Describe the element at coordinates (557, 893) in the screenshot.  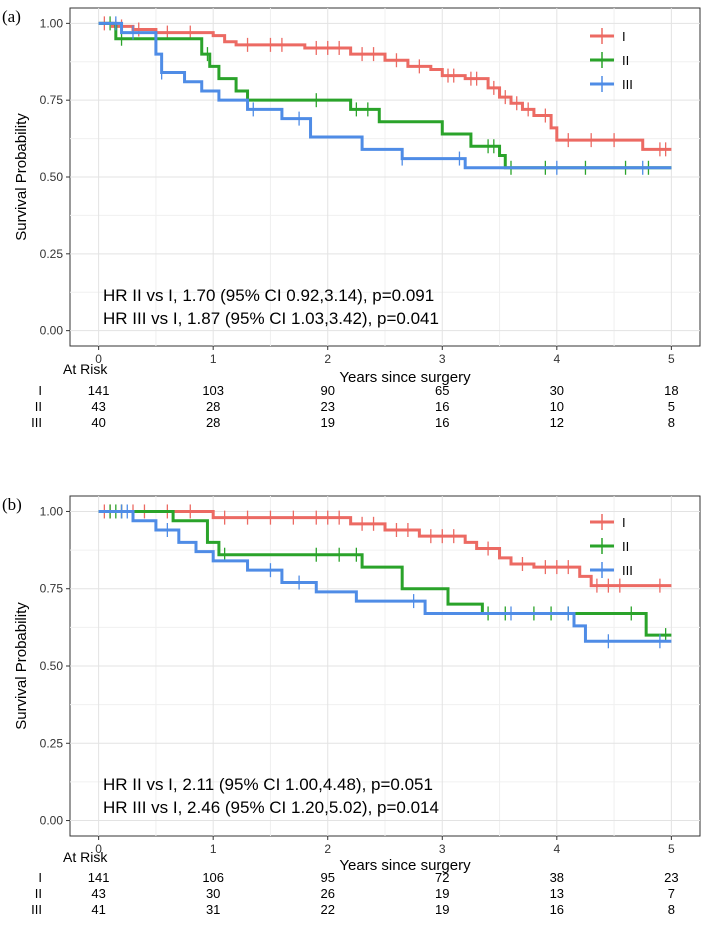
I see `risk-count: 13` at that location.